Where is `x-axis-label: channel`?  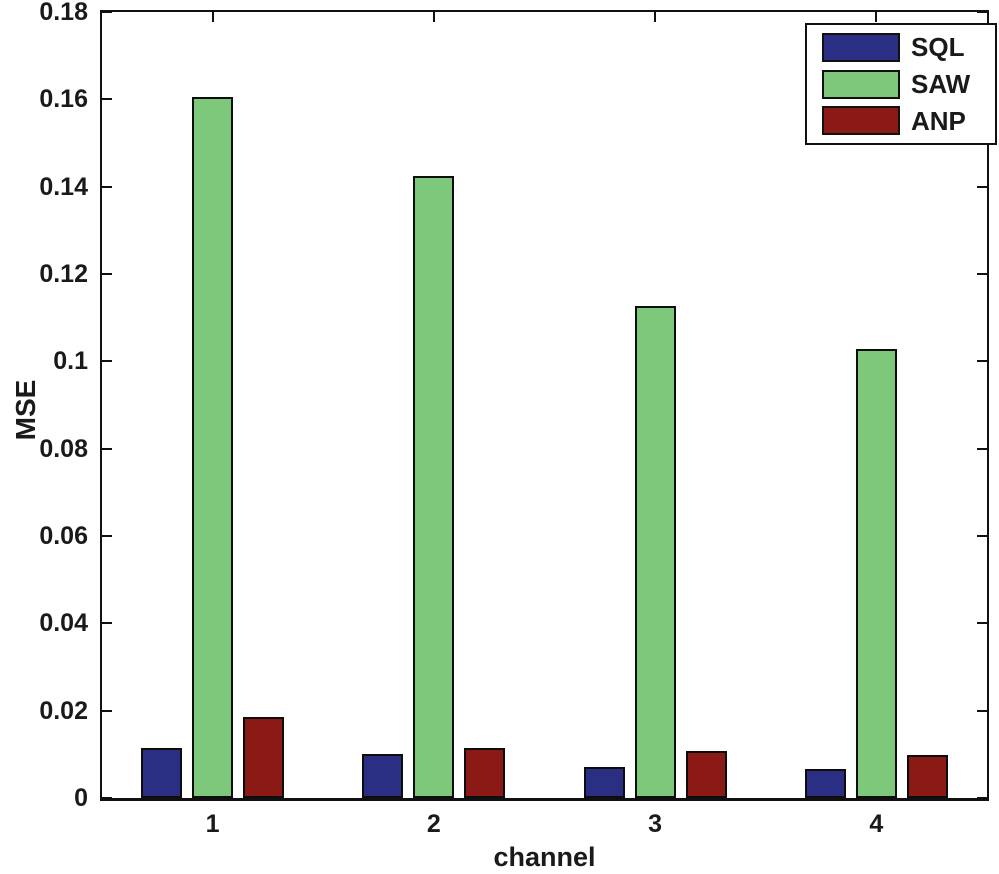
x-axis-label: channel is located at coordinates (544, 857).